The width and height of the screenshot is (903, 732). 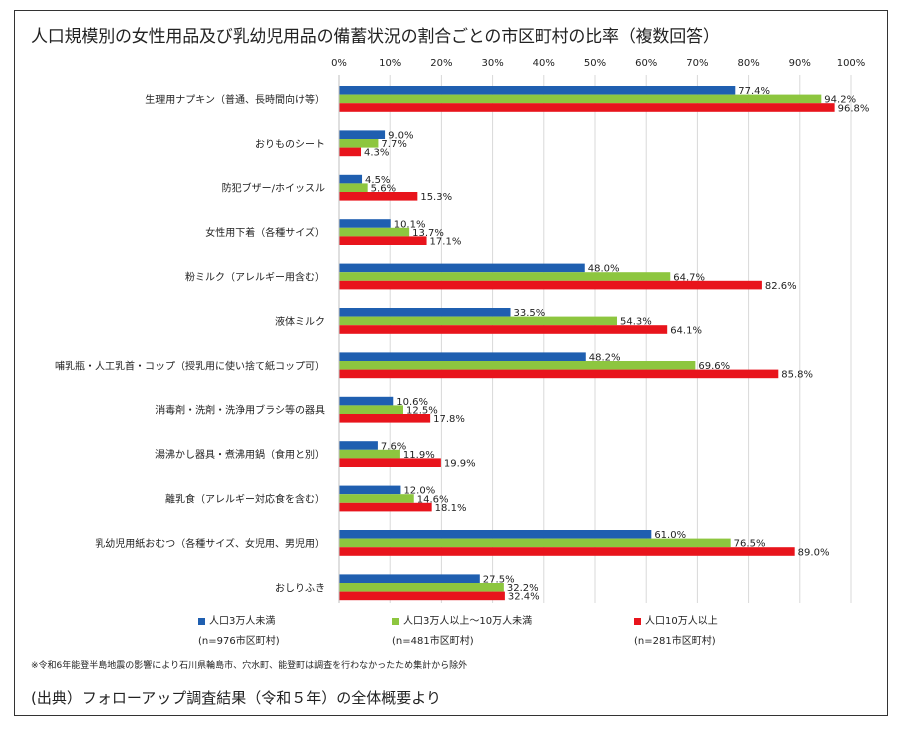 What do you see at coordinates (460, 464) in the screenshot?
I see `data-label: 19.9%` at bounding box center [460, 464].